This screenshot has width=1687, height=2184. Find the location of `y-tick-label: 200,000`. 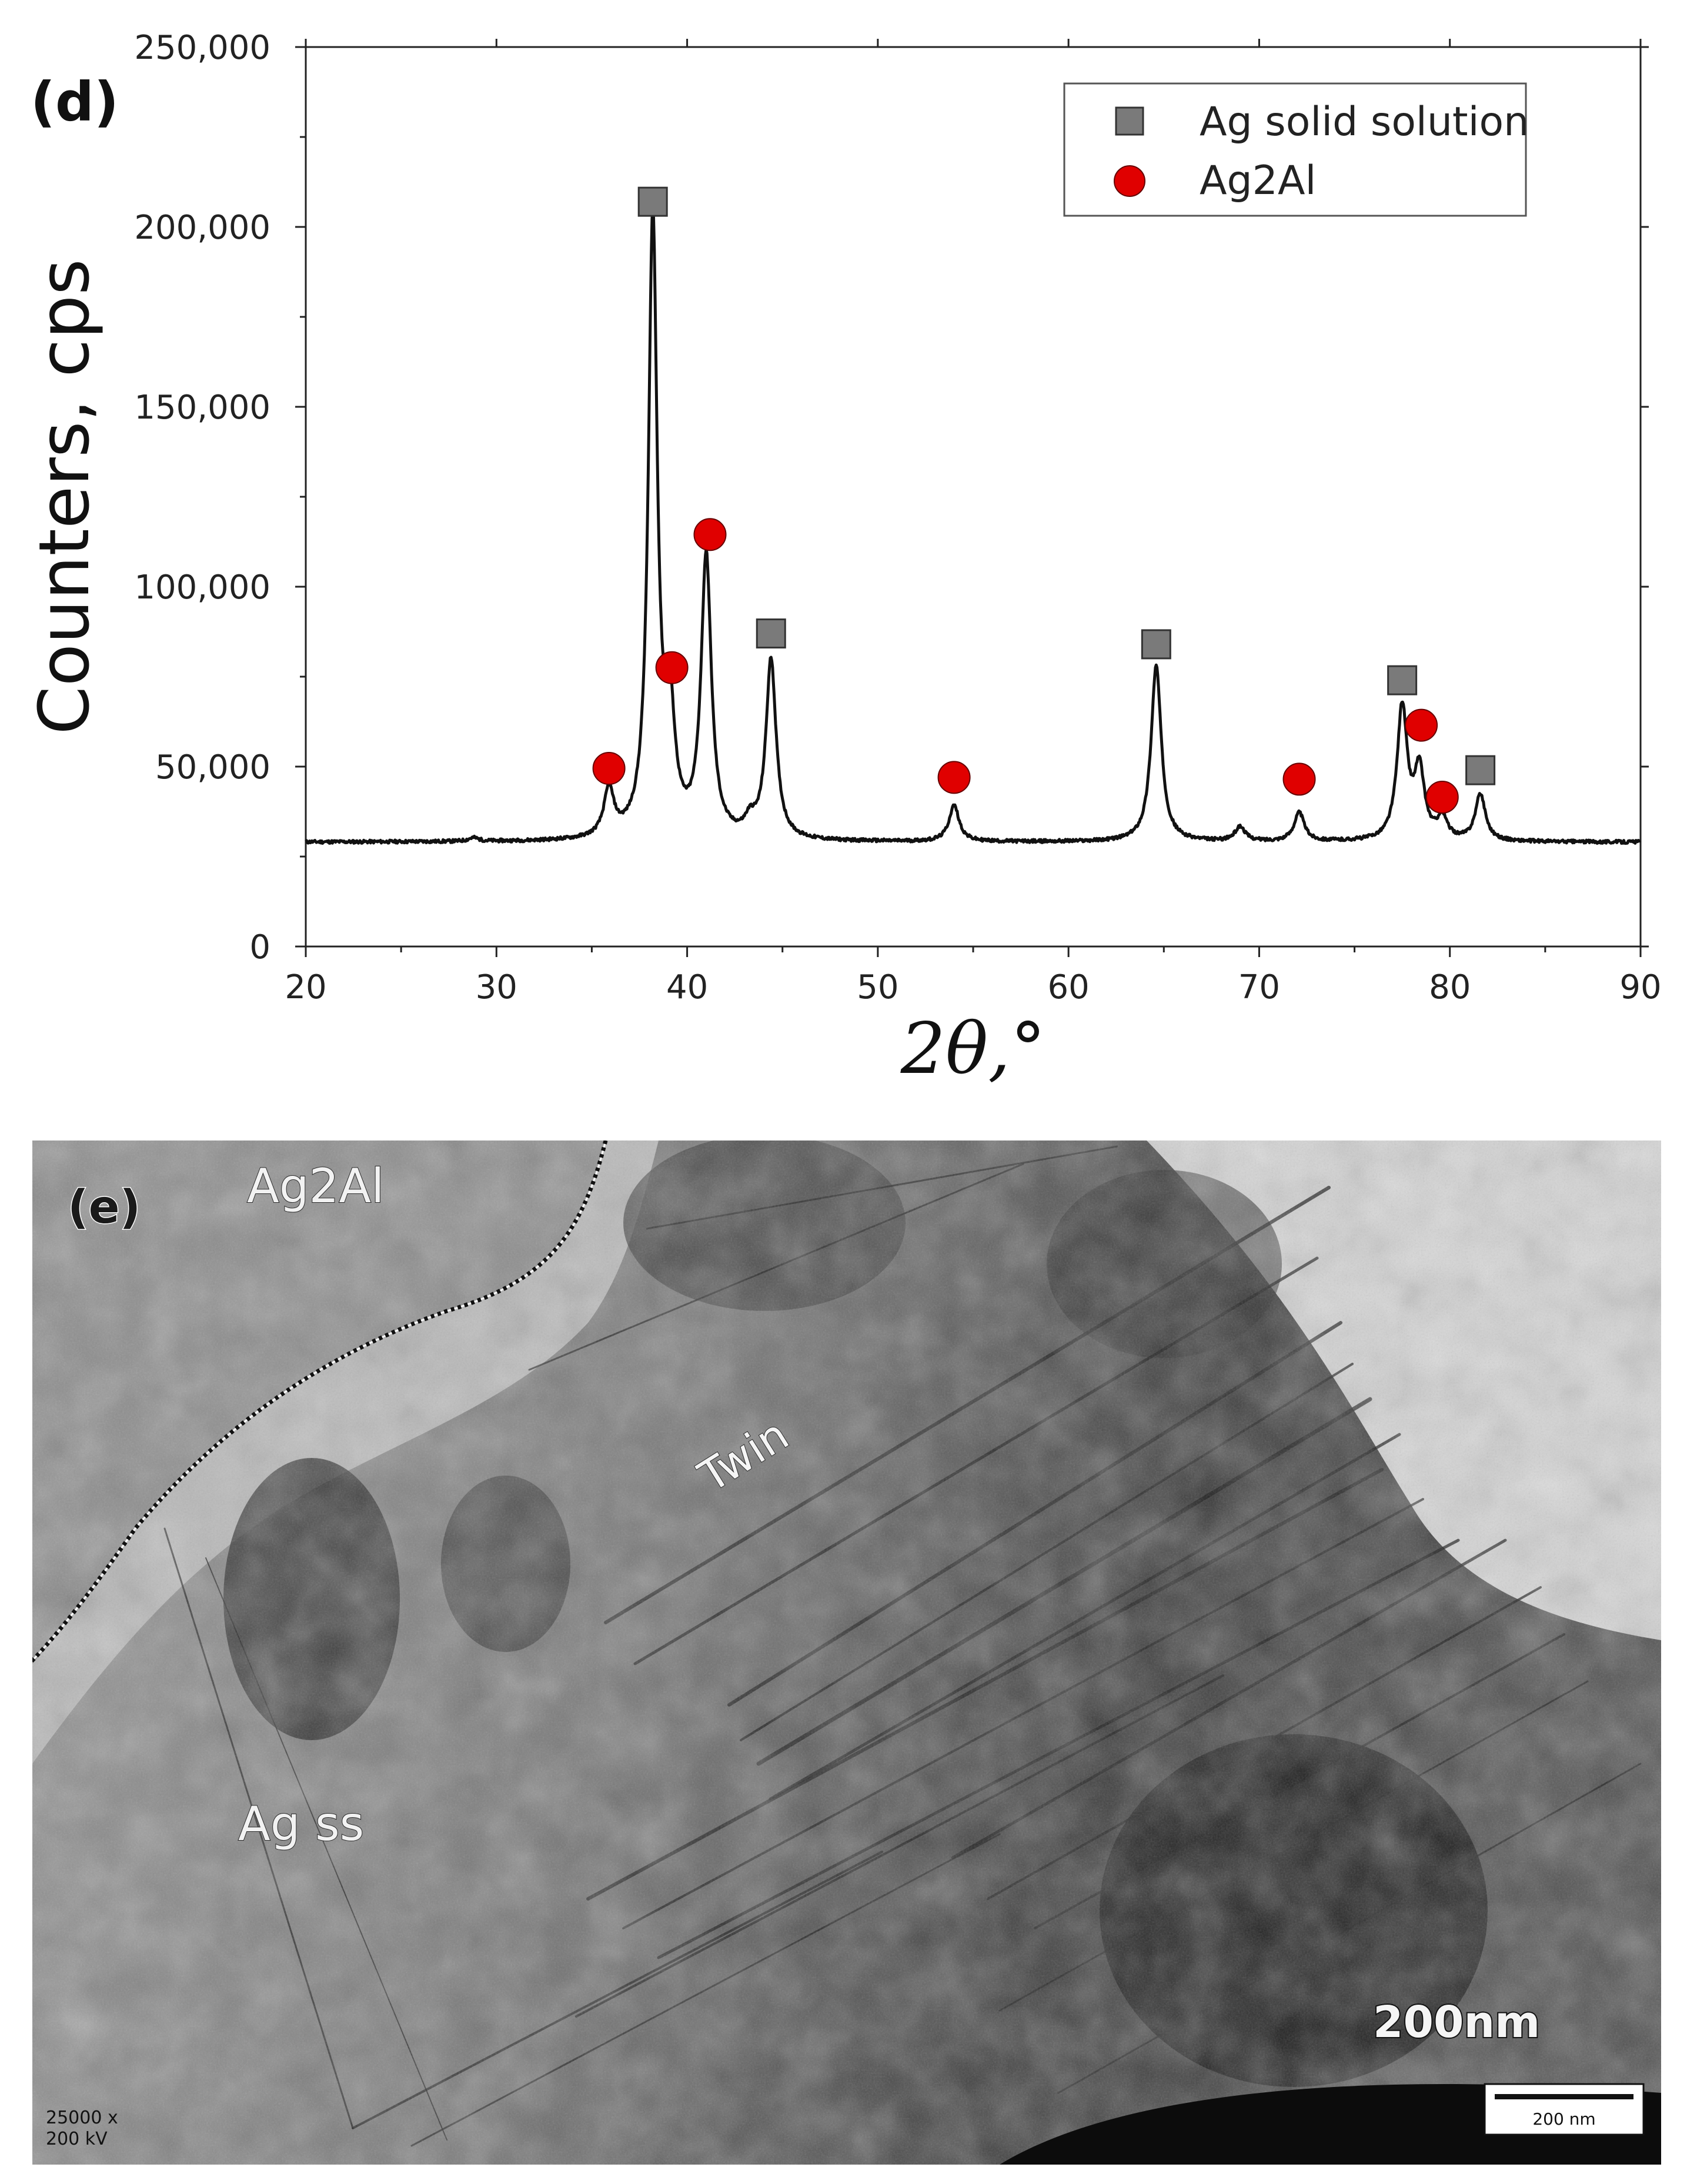

y-tick-label: 200,000 is located at coordinates (202, 228).